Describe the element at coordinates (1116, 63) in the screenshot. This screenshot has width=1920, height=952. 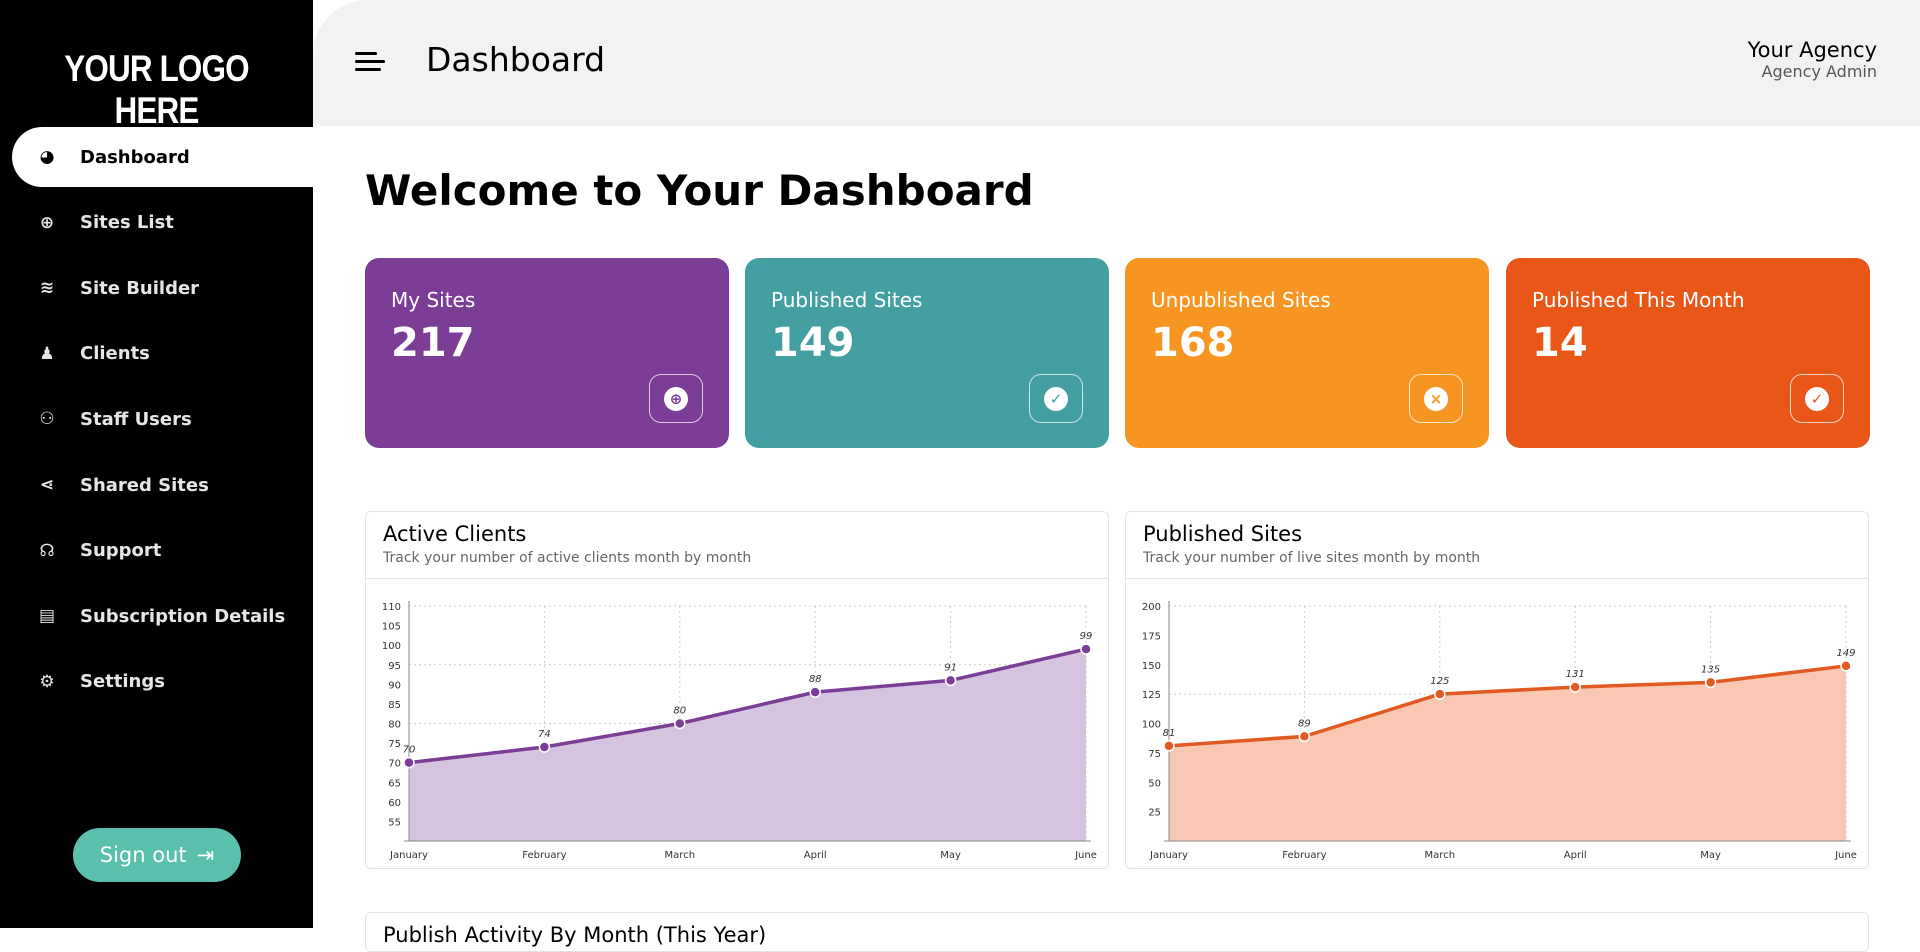
I see `top-header: Dashboard Your Agency Agency Admin` at that location.